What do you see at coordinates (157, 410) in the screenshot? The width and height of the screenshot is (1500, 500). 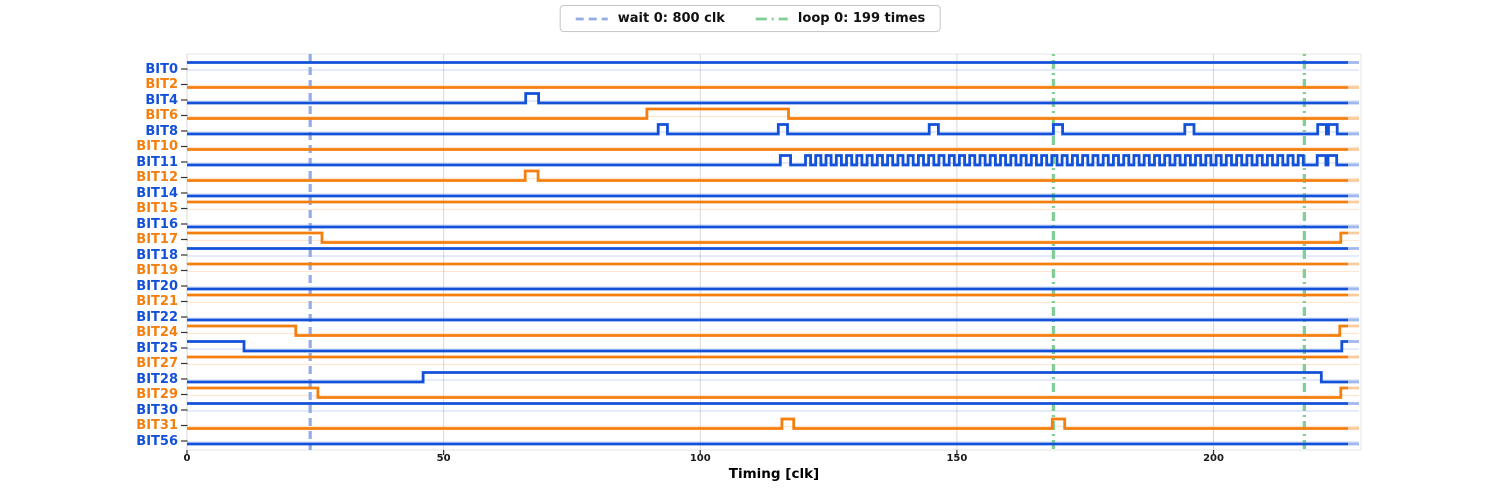 I see `signal-label-bit30: BIT30` at bounding box center [157, 410].